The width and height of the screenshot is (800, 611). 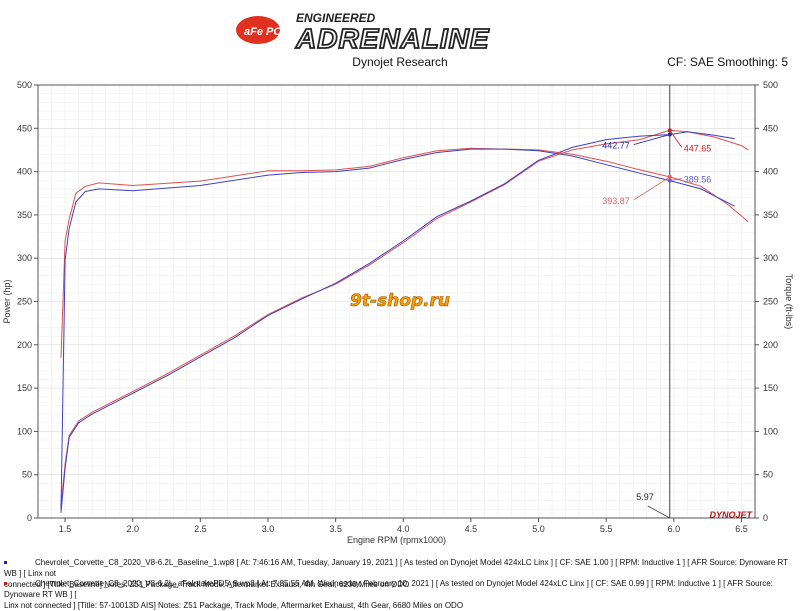 What do you see at coordinates (770, 388) in the screenshot?
I see `y-right-tick-label: 150` at bounding box center [770, 388].